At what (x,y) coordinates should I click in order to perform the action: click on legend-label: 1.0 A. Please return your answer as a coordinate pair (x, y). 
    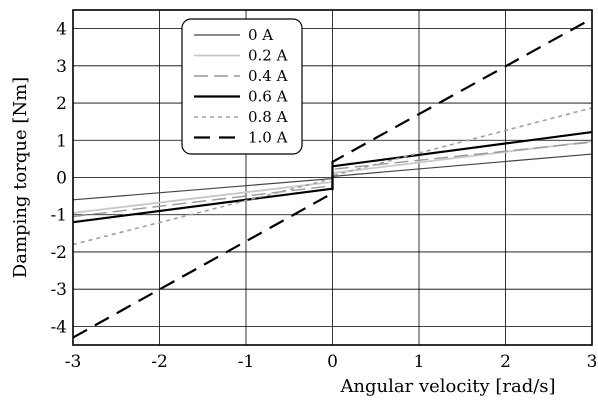
    Looking at the image, I should click on (268, 138).